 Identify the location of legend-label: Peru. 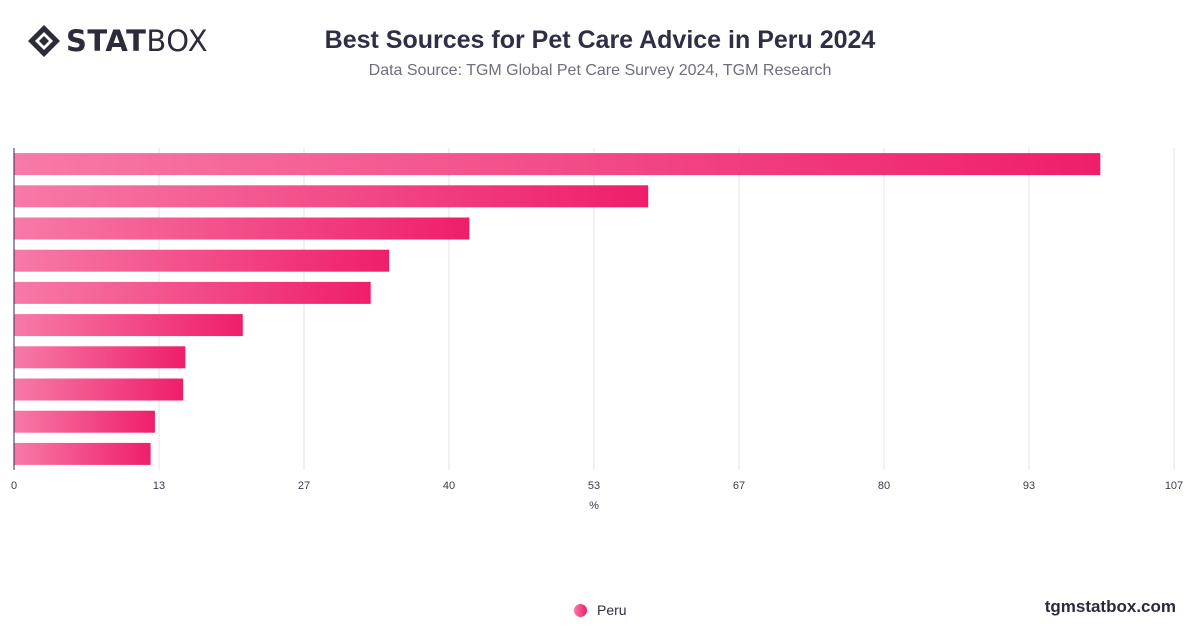
(612, 610).